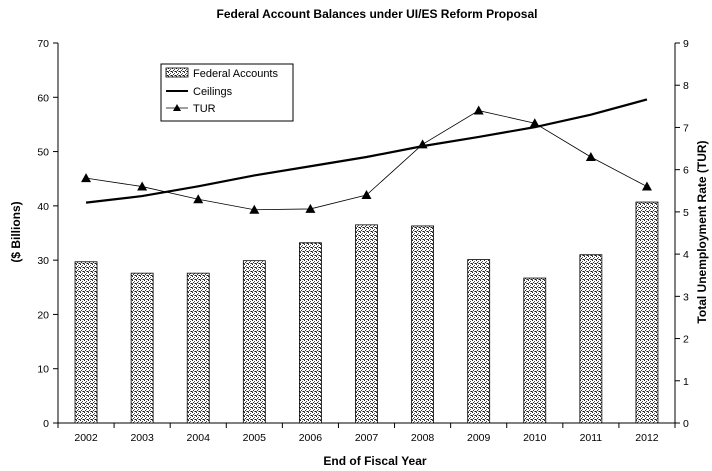 This screenshot has height=471, width=712. Describe the element at coordinates (43, 315) in the screenshot. I see `y-tick-label: 20` at that location.